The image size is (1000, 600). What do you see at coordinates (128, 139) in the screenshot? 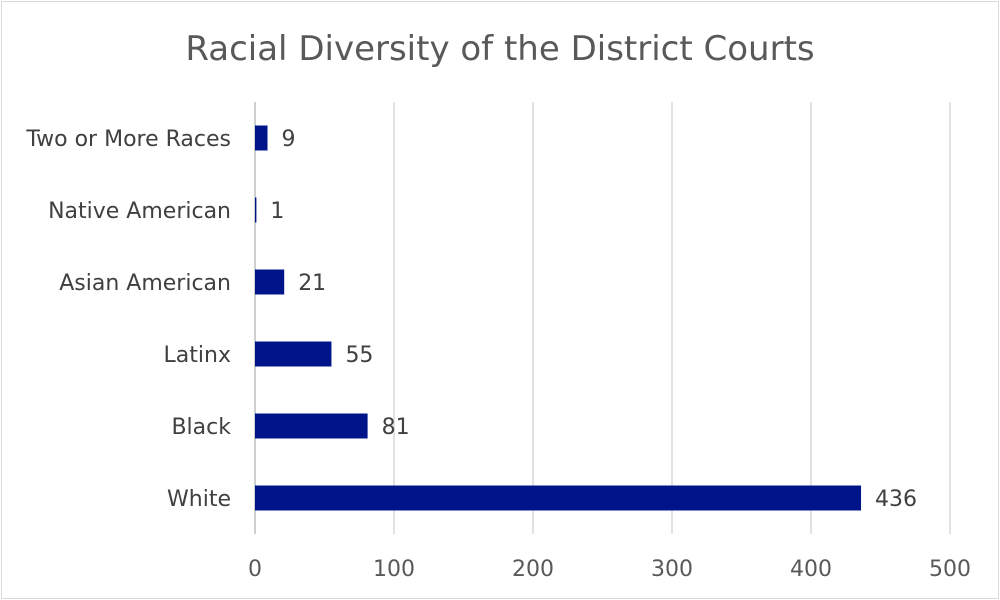
I see `category-label: Two or More Races` at bounding box center [128, 139].